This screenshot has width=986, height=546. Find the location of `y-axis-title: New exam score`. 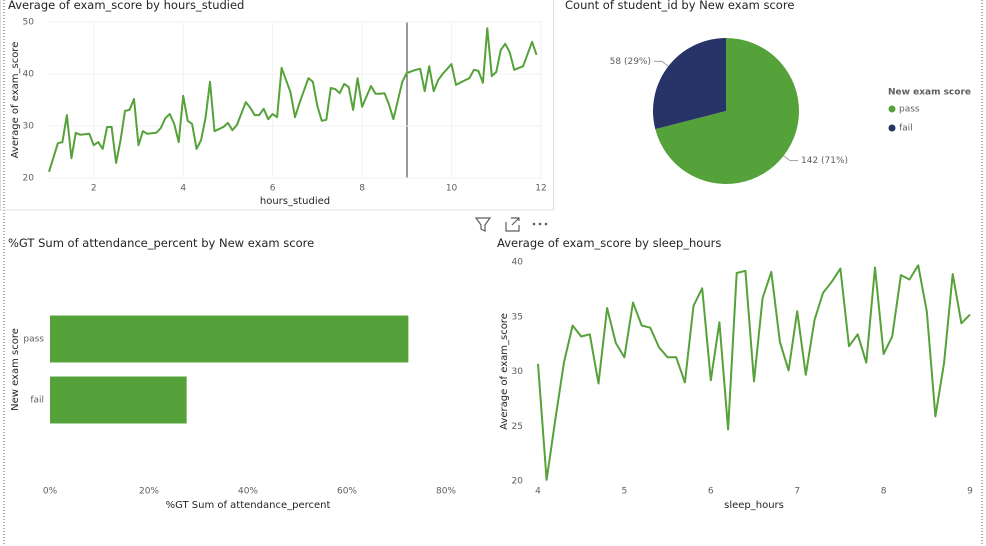

y-axis-title: New exam score is located at coordinates (15, 369).